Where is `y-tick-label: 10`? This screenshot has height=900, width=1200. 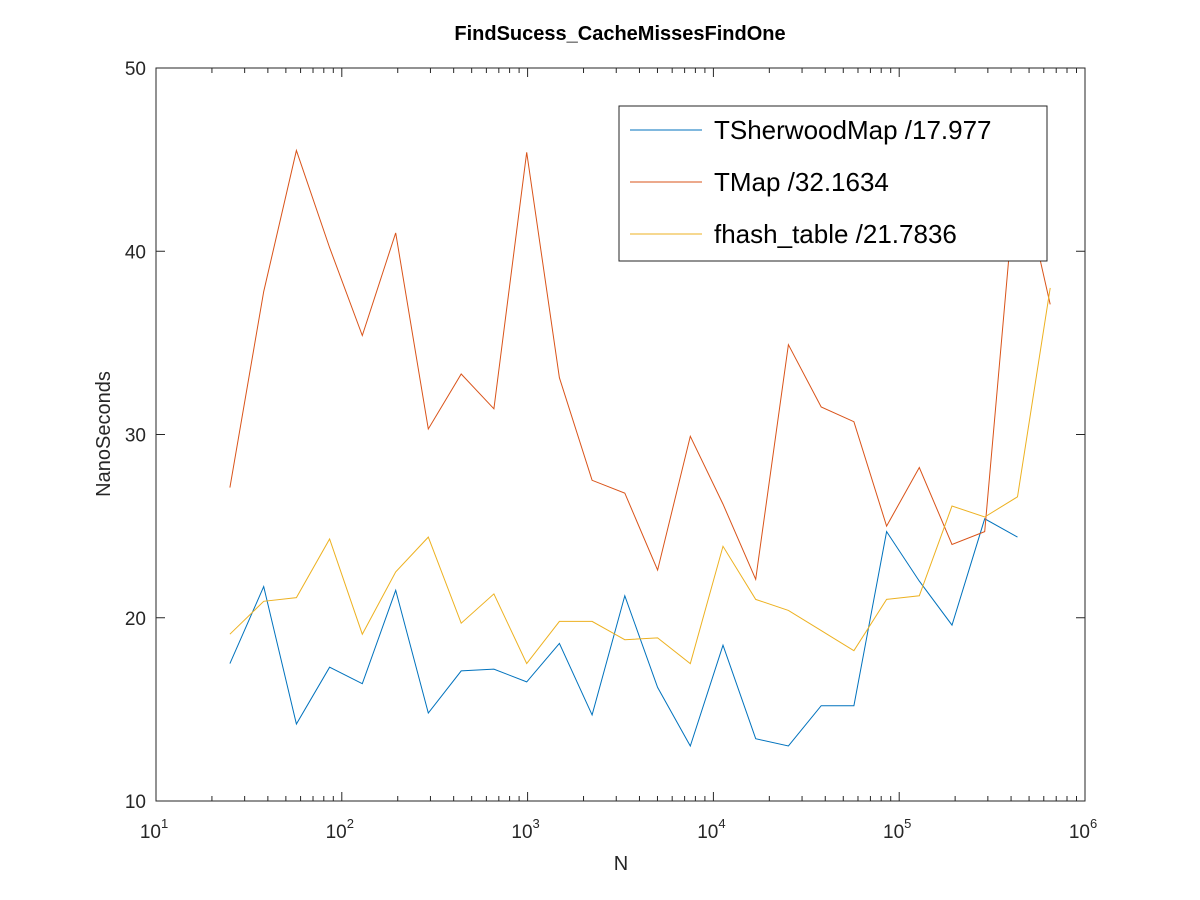
y-tick-label: 10 is located at coordinates (135, 802).